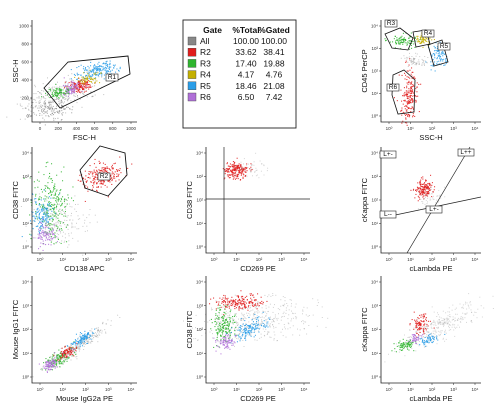  What do you see at coordinates (24, 26) in the screenshot?
I see `y-tick-label: 1000` at bounding box center [24, 26].